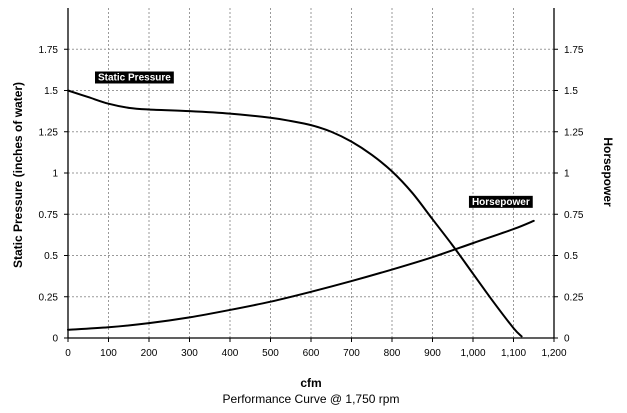 This screenshot has width=627, height=413. I want to click on left-y-tick-label: 1, so click(55, 174).